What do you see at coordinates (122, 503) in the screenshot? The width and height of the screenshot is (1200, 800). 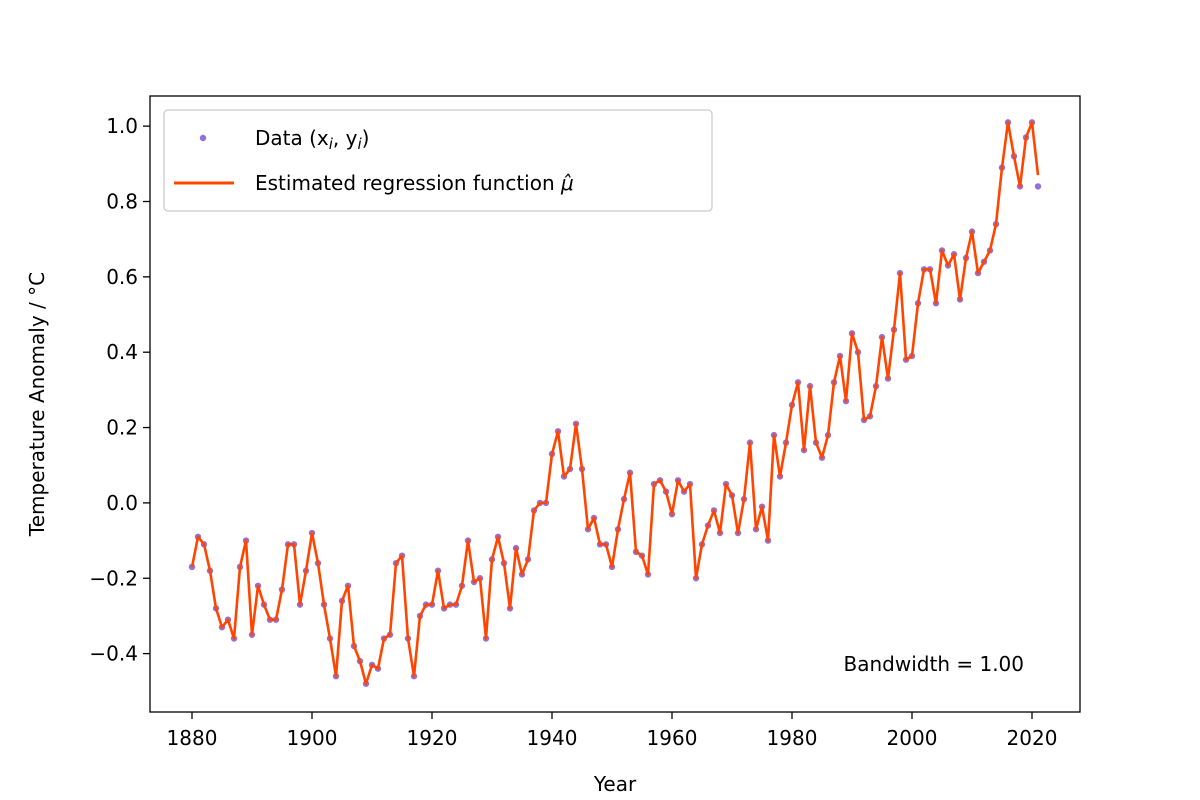 I see `y-tick-label: 0.0` at bounding box center [122, 503].